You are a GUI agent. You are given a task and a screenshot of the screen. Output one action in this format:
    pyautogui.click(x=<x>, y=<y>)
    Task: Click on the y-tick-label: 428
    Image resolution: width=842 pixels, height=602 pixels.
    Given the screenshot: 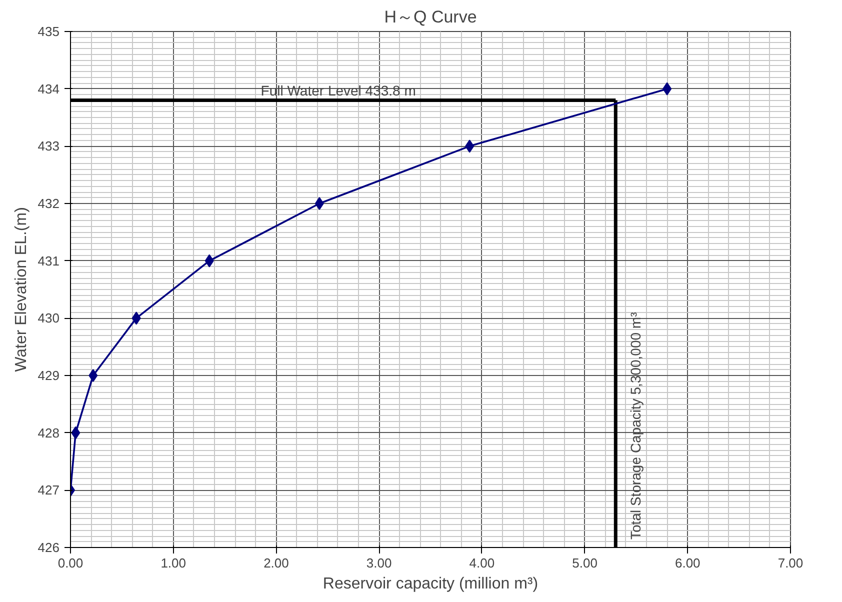 What is the action you would take?
    pyautogui.click(x=49, y=432)
    